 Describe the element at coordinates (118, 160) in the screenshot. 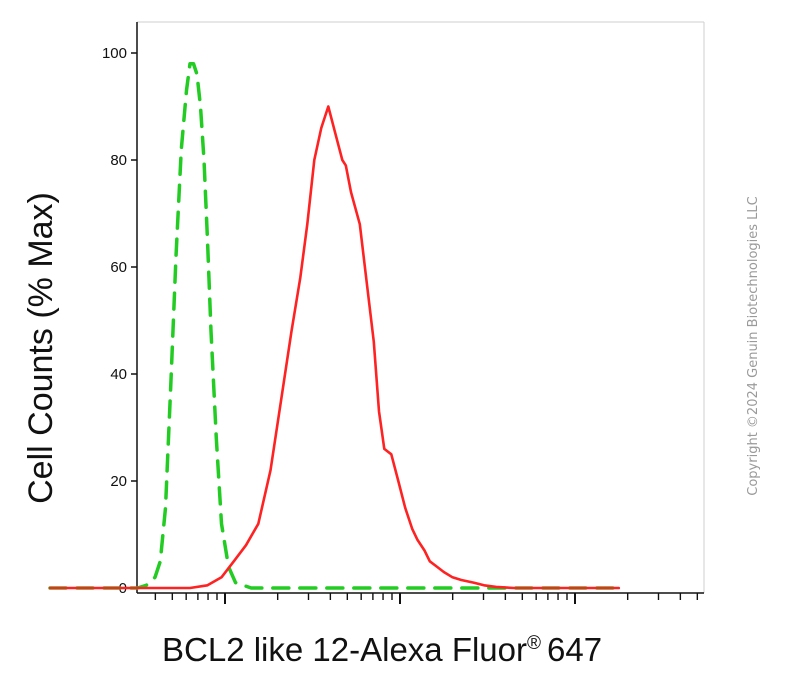

I see `y-tick-label: 80` at that location.